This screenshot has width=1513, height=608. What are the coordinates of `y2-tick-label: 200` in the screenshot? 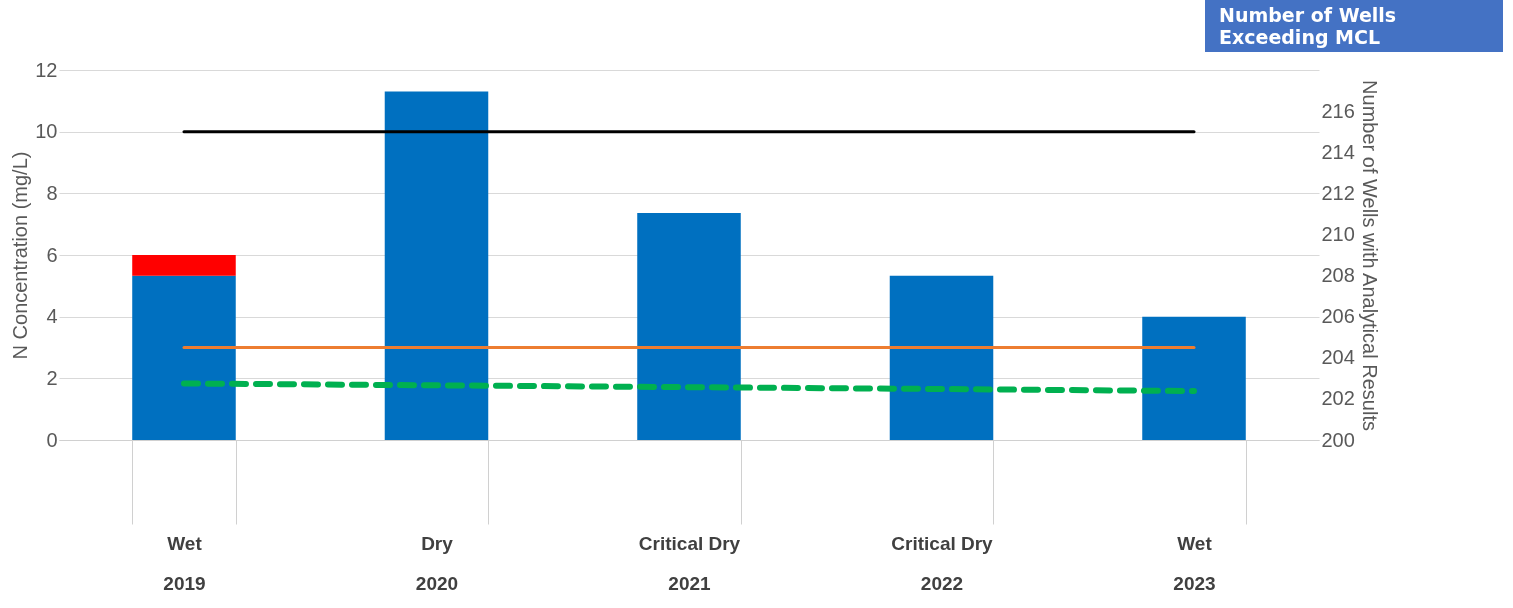 It's located at (1338, 439).